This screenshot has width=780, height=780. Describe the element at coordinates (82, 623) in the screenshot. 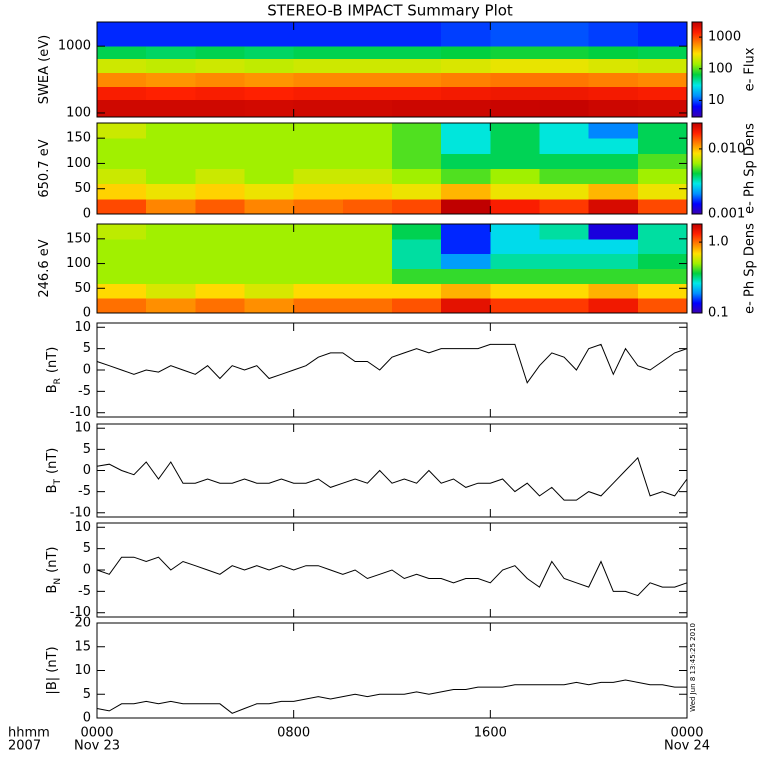

I see `y-tick-label: 20` at that location.